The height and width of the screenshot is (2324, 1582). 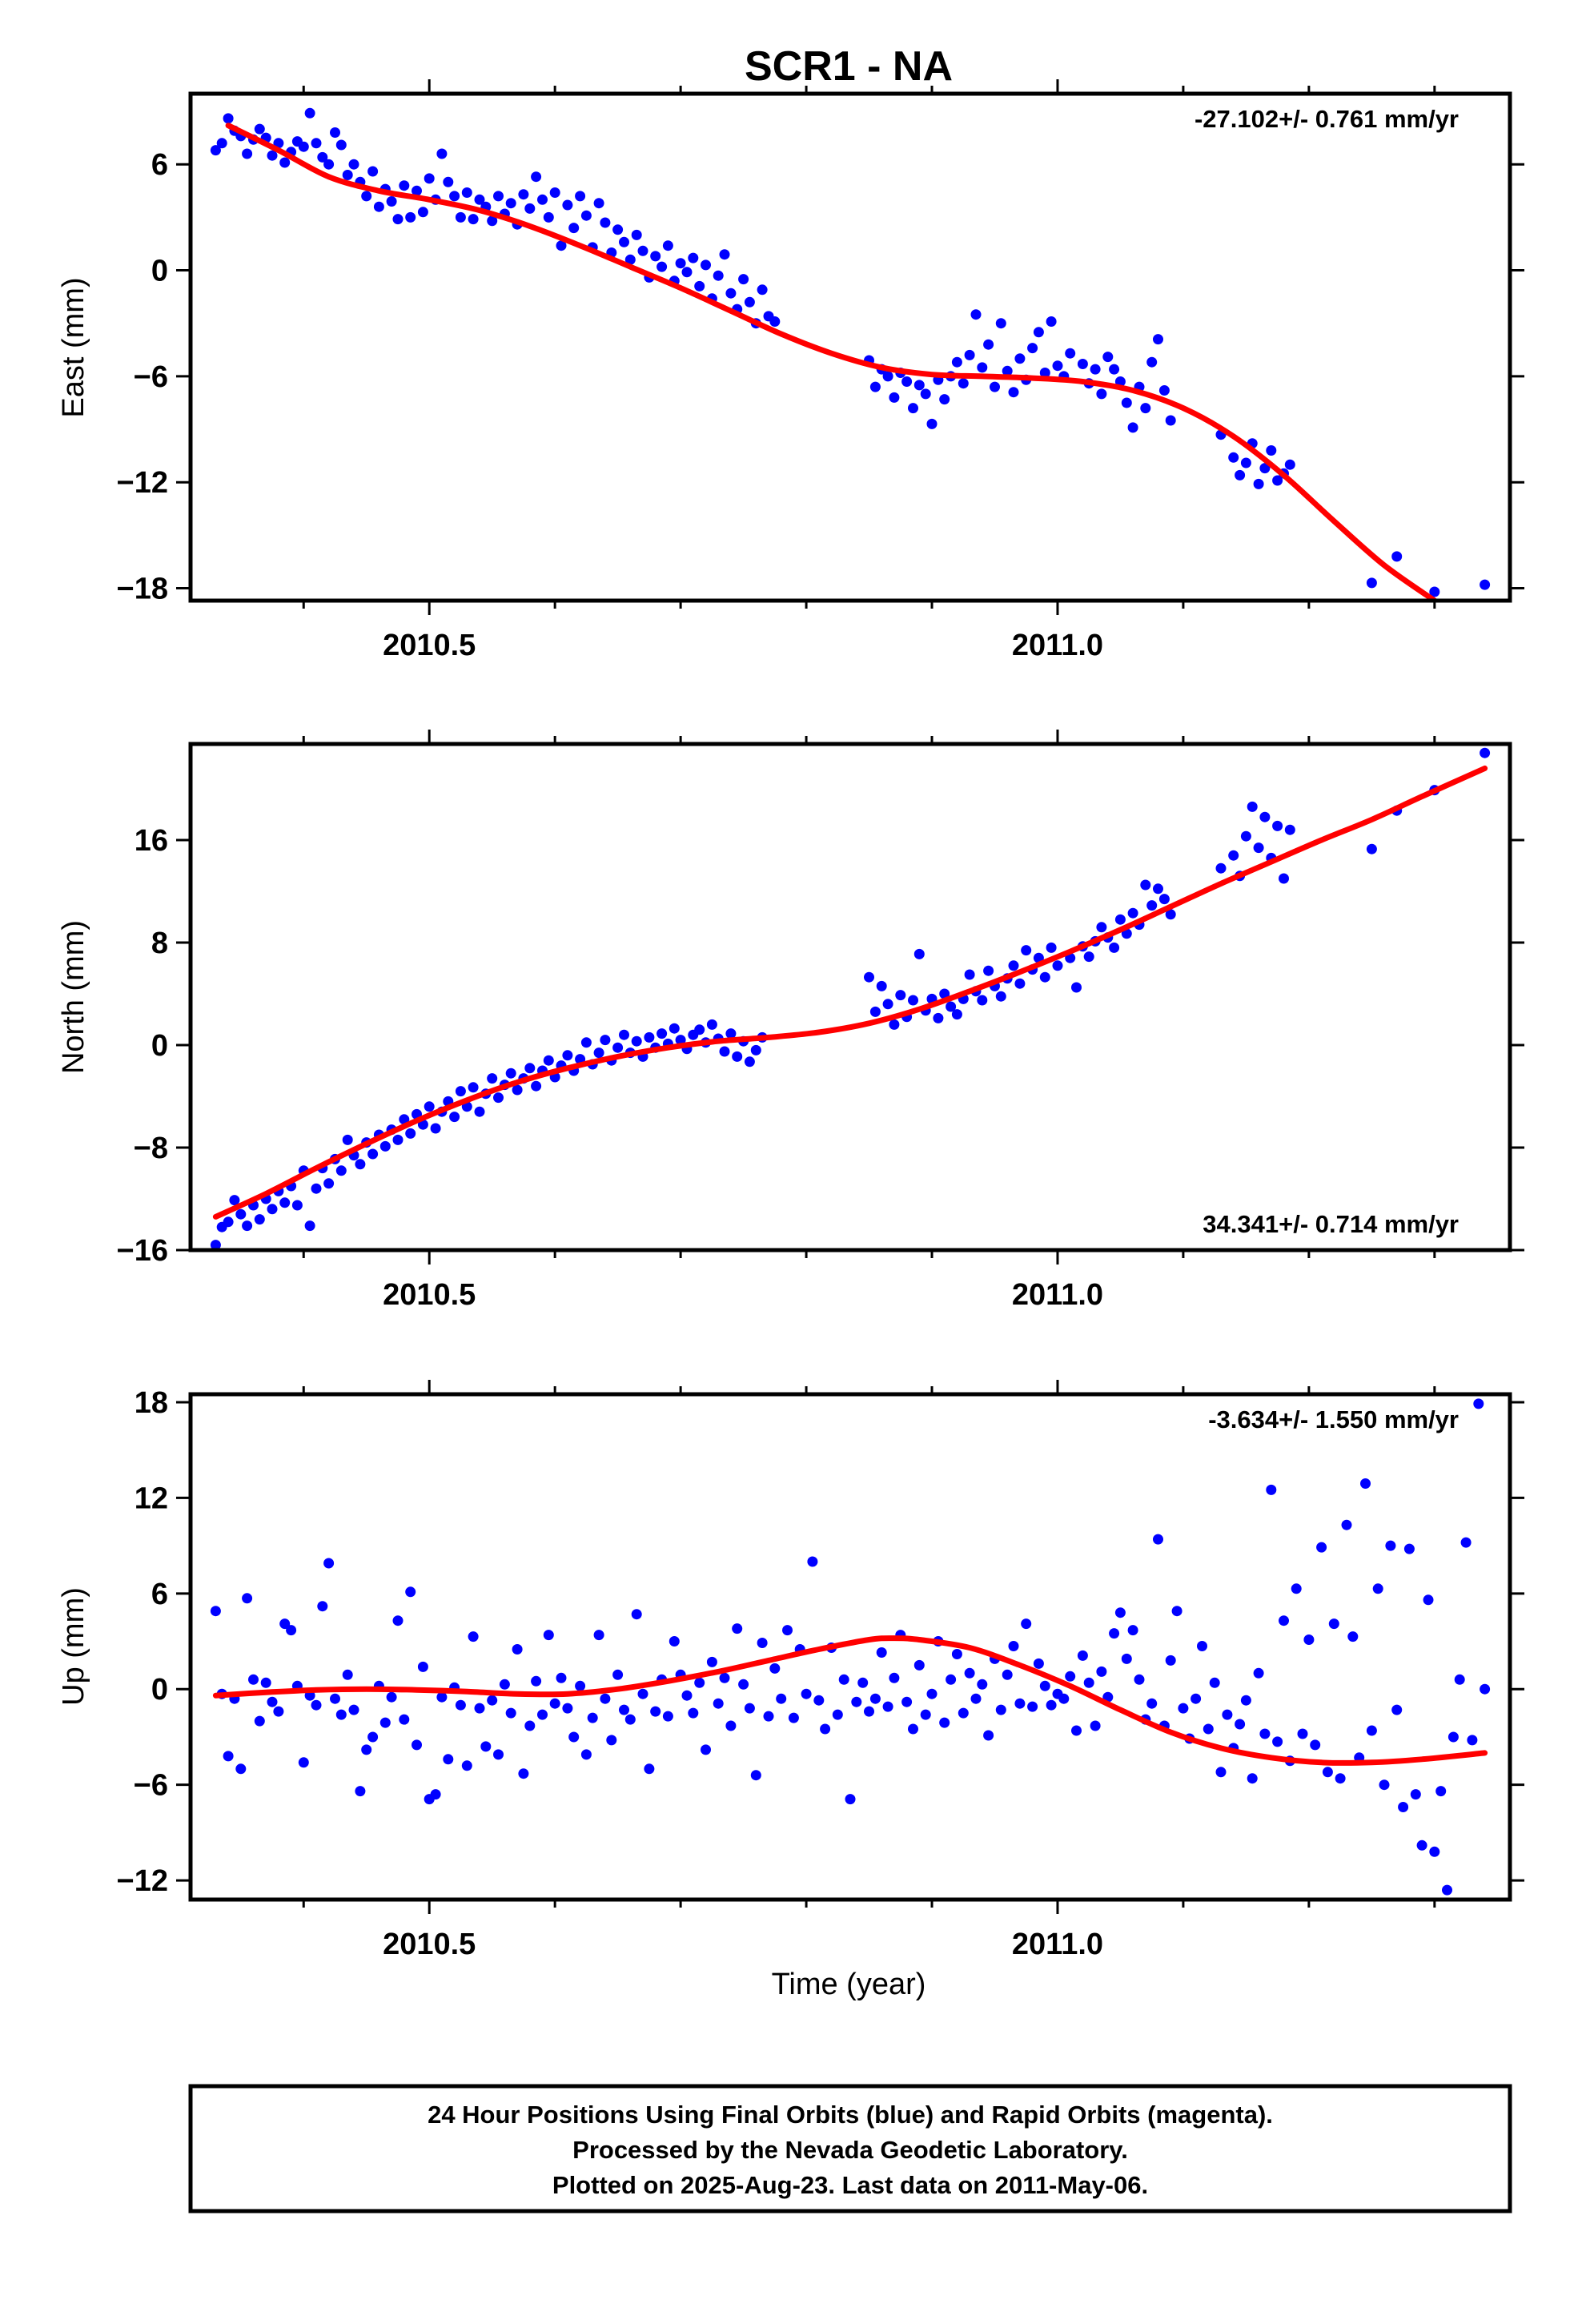 What do you see at coordinates (151, 1498) in the screenshot?
I see `up-y-tick-label: 12` at bounding box center [151, 1498].